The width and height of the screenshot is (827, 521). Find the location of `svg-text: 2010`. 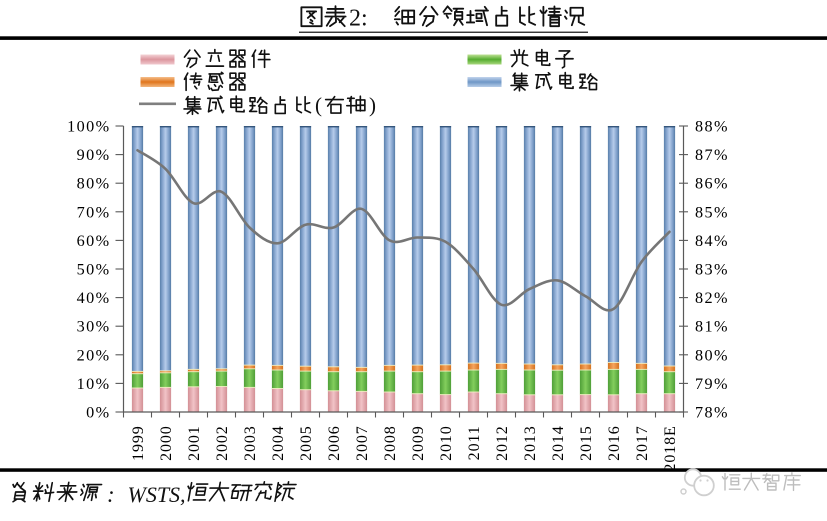

svg-text: 2010 is located at coordinates (446, 443).